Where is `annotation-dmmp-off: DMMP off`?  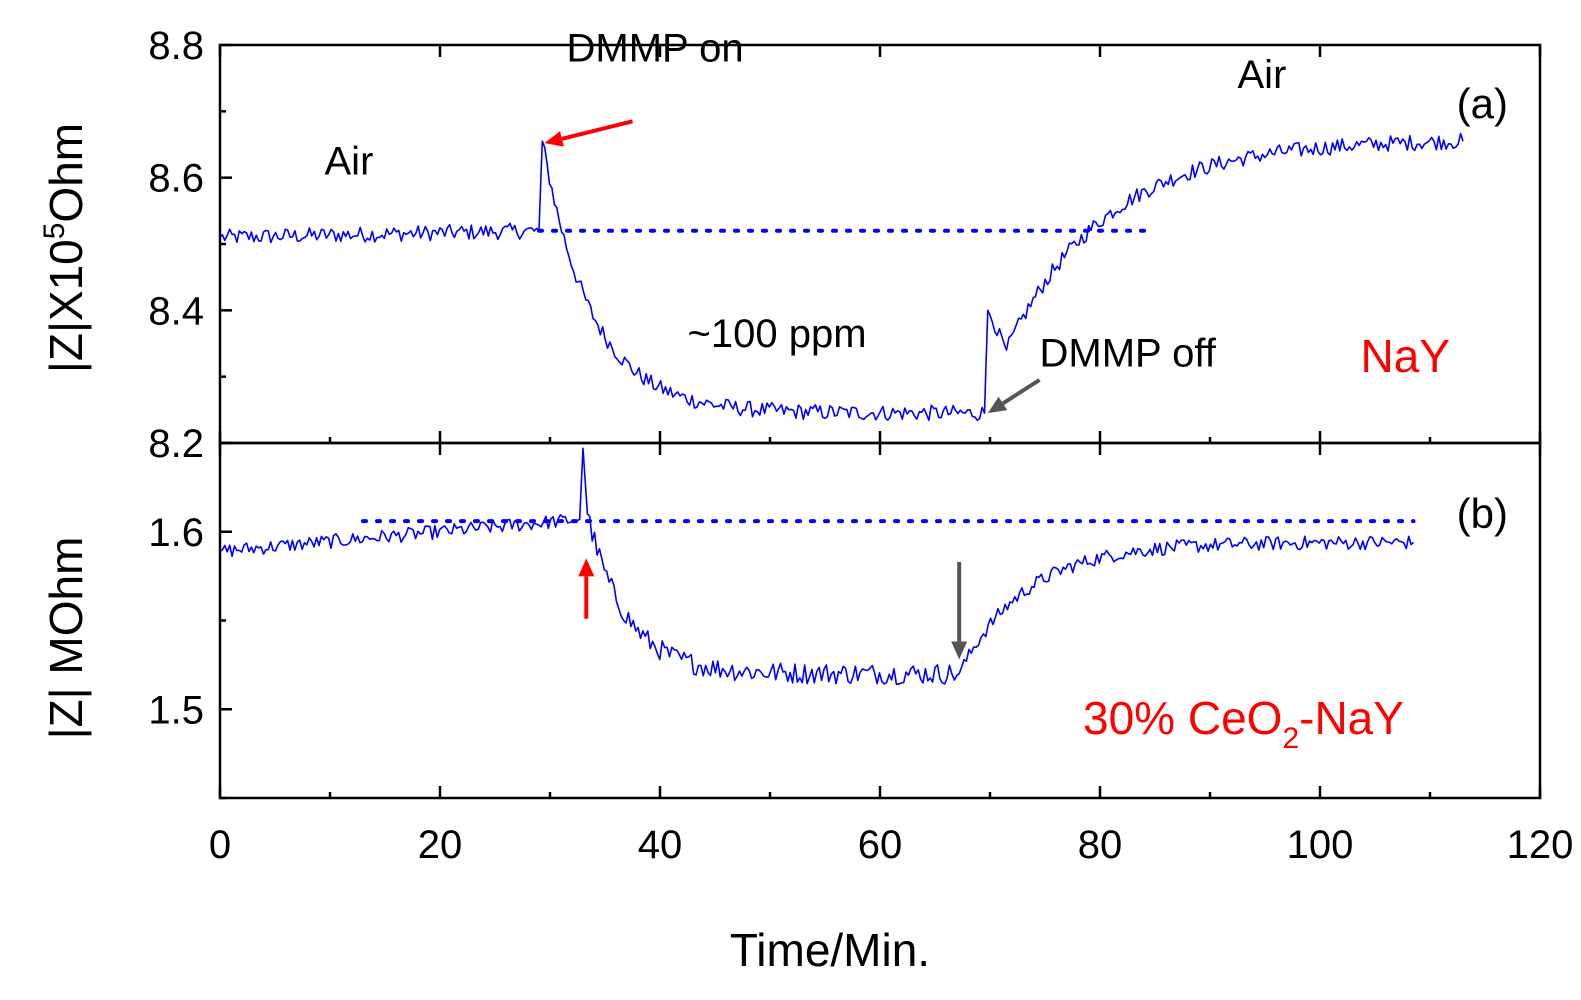
annotation-dmmp-off: DMMP off is located at coordinates (1128, 354).